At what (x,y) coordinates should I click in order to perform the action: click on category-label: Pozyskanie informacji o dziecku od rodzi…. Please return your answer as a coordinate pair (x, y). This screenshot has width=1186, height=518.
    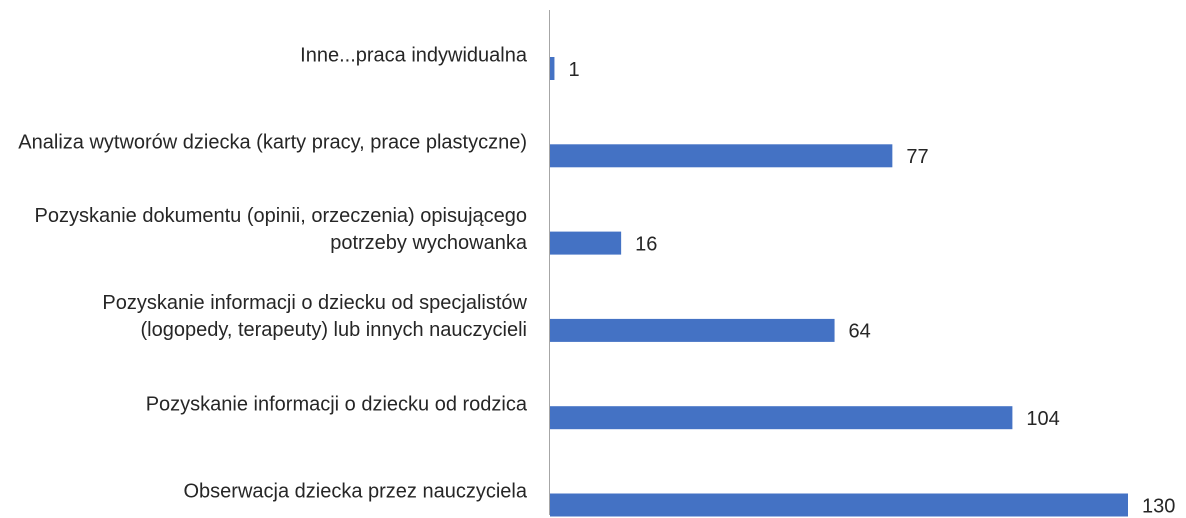
    Looking at the image, I should click on (336, 404).